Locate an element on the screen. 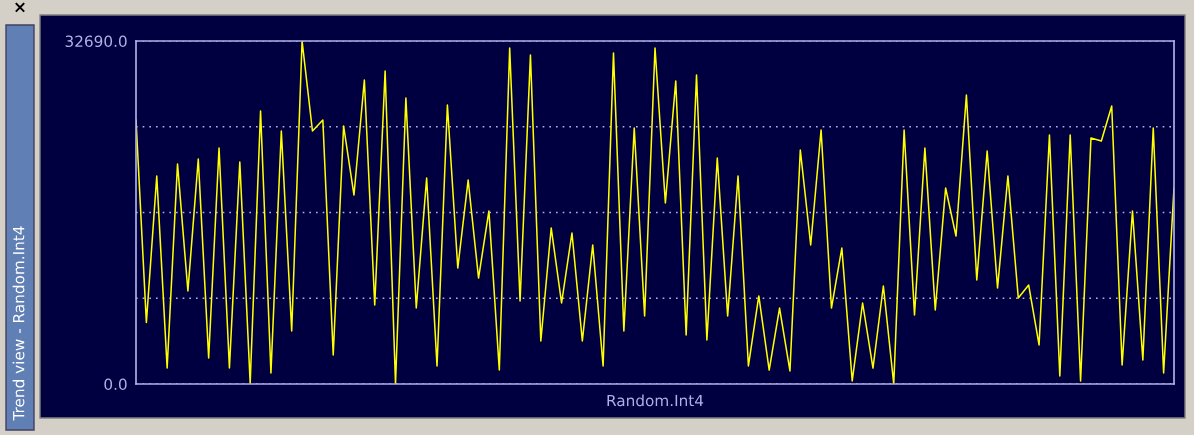 The image size is (1194, 435). x-axis-title: Random.Int4 is located at coordinates (655, 400).